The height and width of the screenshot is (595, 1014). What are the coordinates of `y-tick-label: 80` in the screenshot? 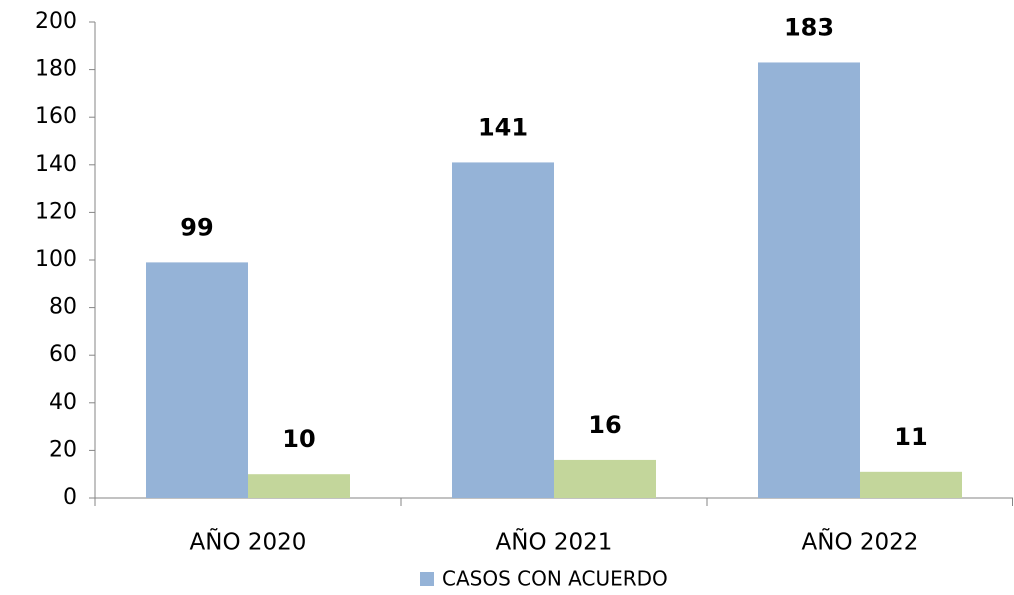 It's located at (63, 307).